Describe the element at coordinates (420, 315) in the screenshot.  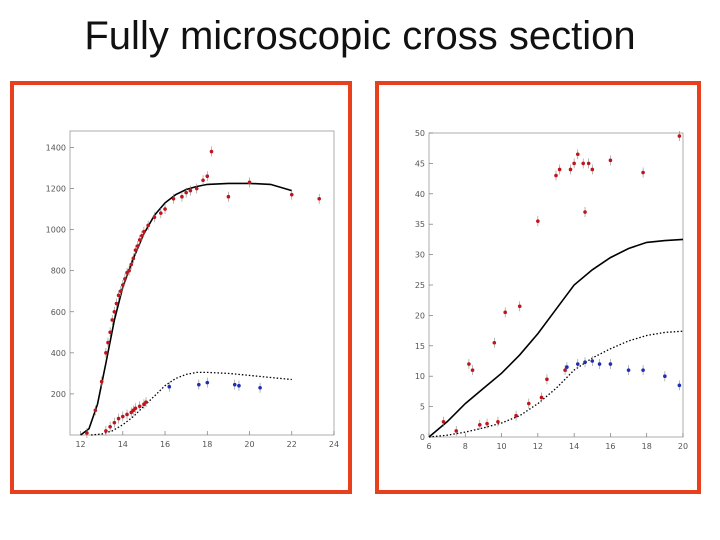
I see `y-tick-label: 20` at that location.